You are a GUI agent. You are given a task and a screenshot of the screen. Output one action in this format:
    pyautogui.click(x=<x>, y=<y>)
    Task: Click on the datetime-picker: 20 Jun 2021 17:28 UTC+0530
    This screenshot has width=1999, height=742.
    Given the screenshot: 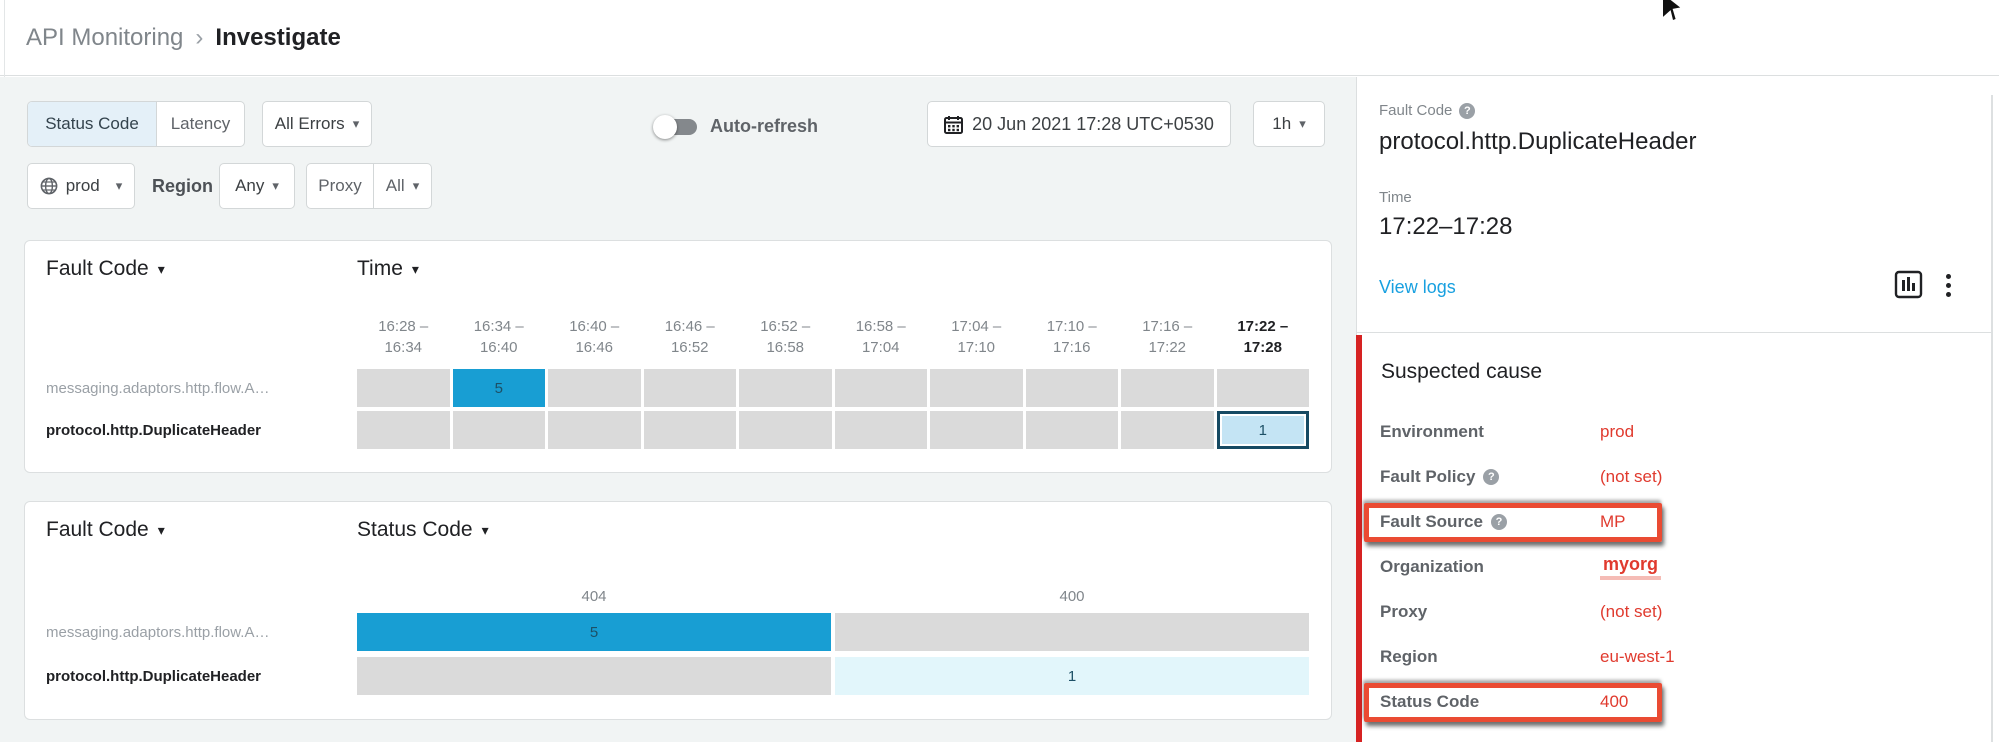 What is the action you would take?
    pyautogui.click(x=1079, y=124)
    